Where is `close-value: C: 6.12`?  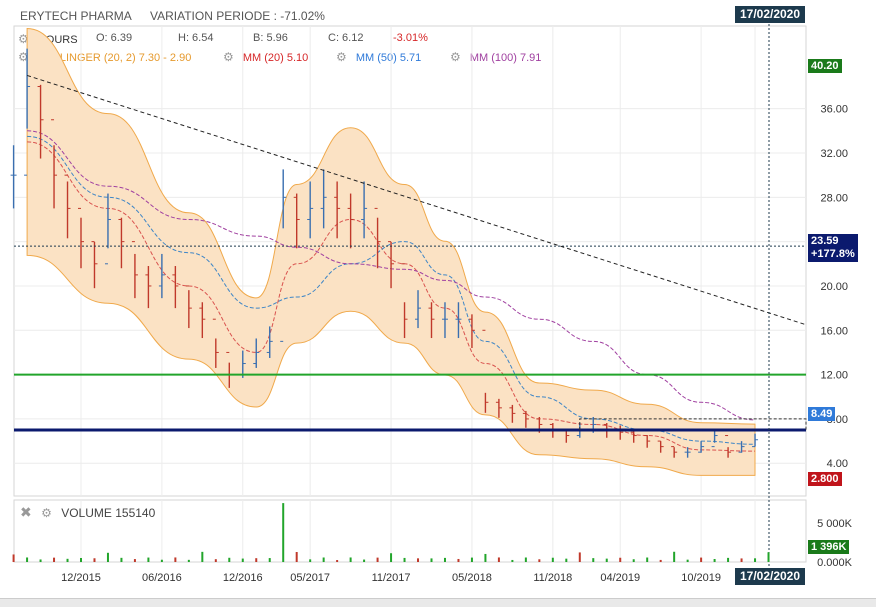 close-value: C: 6.12 is located at coordinates (346, 38).